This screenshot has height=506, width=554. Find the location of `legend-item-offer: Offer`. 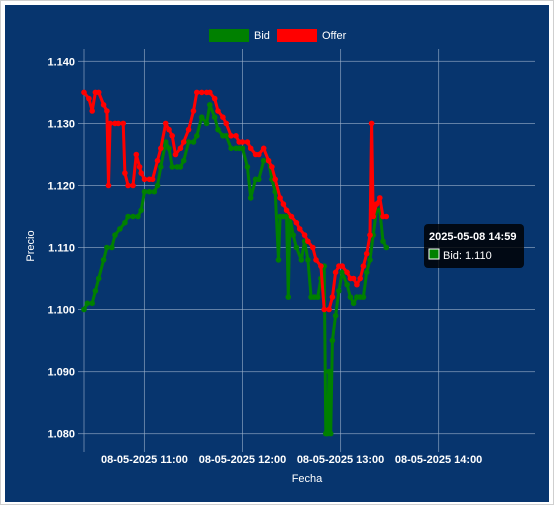

legend-item-offer: Offer is located at coordinates (312, 35).